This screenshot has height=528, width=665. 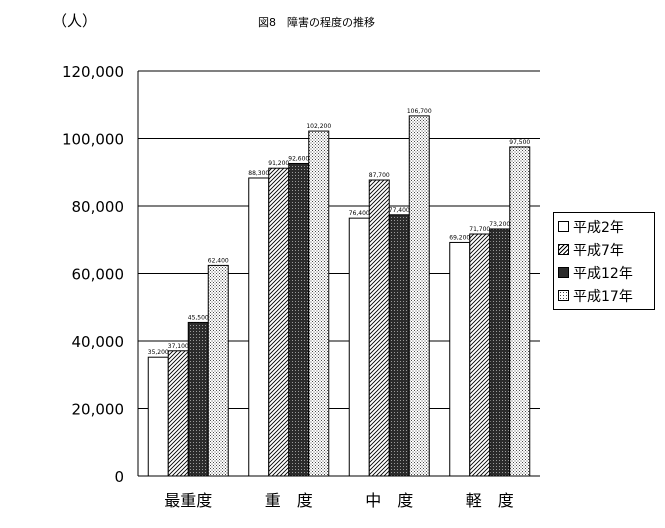 What do you see at coordinates (98, 410) in the screenshot?
I see `y-tick-label: 20,000` at bounding box center [98, 410].